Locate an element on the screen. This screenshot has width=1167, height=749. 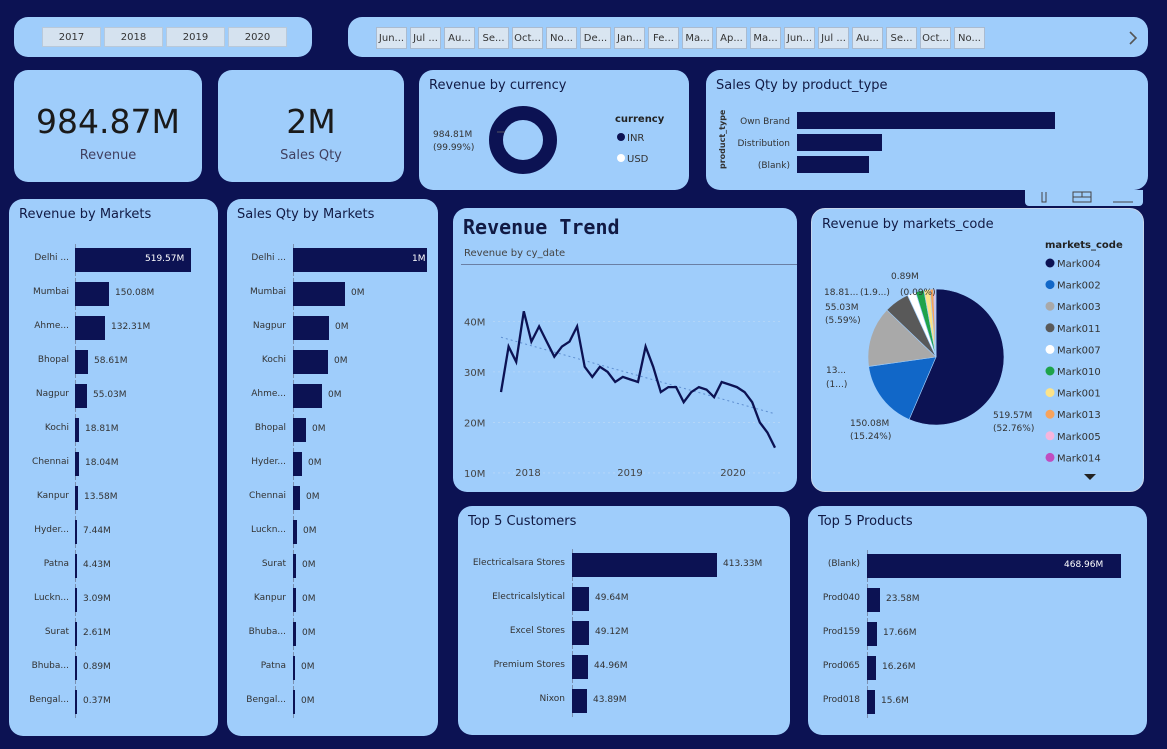
customer-row: Nixon 43.89M is located at coordinates (624, 701).